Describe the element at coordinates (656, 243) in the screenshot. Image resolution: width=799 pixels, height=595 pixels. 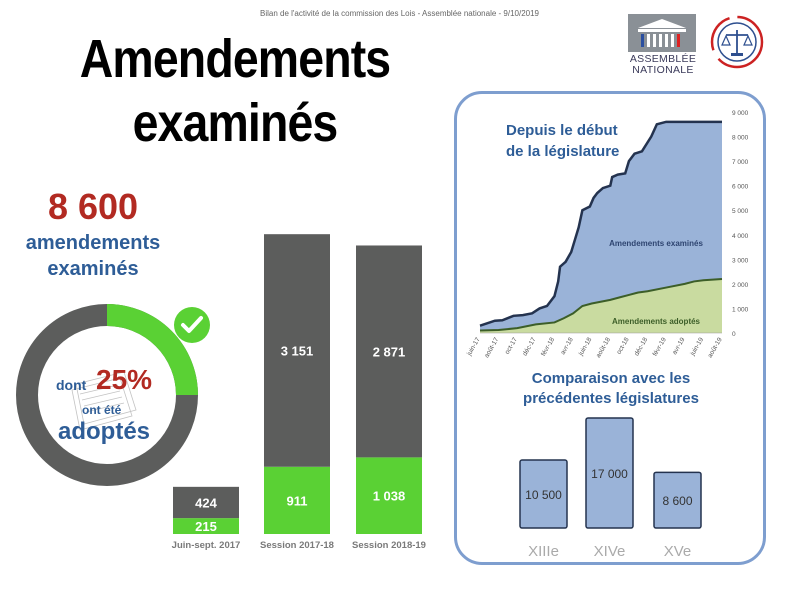
I see `series-label-examined: Amendements examinés` at that location.